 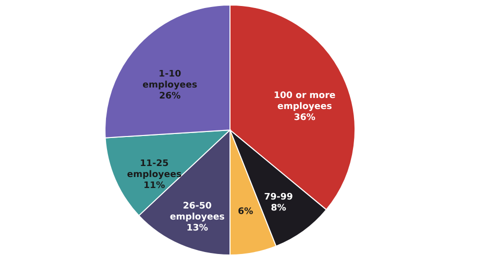 What do you see at coordinates (305, 101) in the screenshot?
I see `slice-label: 100 or more employees` at bounding box center [305, 101].